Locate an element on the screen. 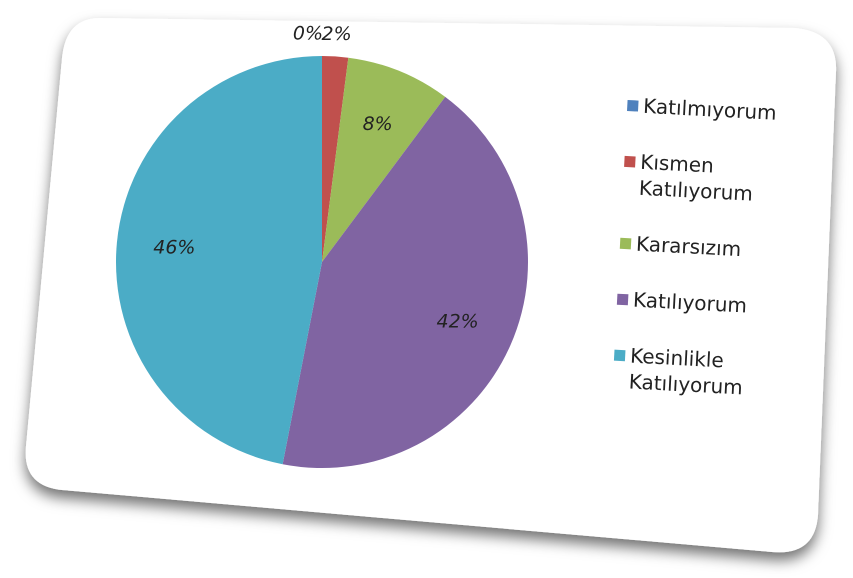  legend-item: Kararsızım is located at coordinates (714, 248).